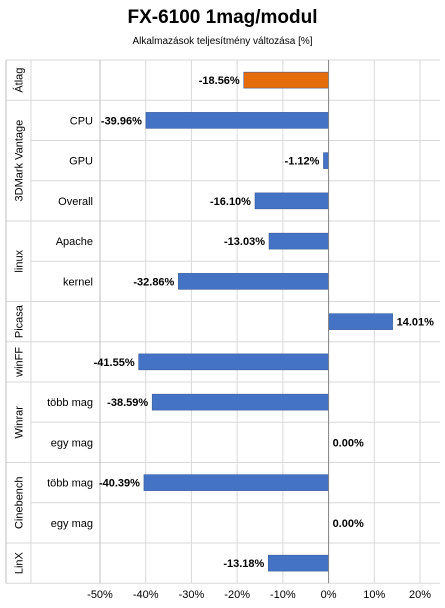 The width and height of the screenshot is (445, 608). What do you see at coordinates (146, 595) in the screenshot?
I see `x-tick-label: -40%` at bounding box center [146, 595].